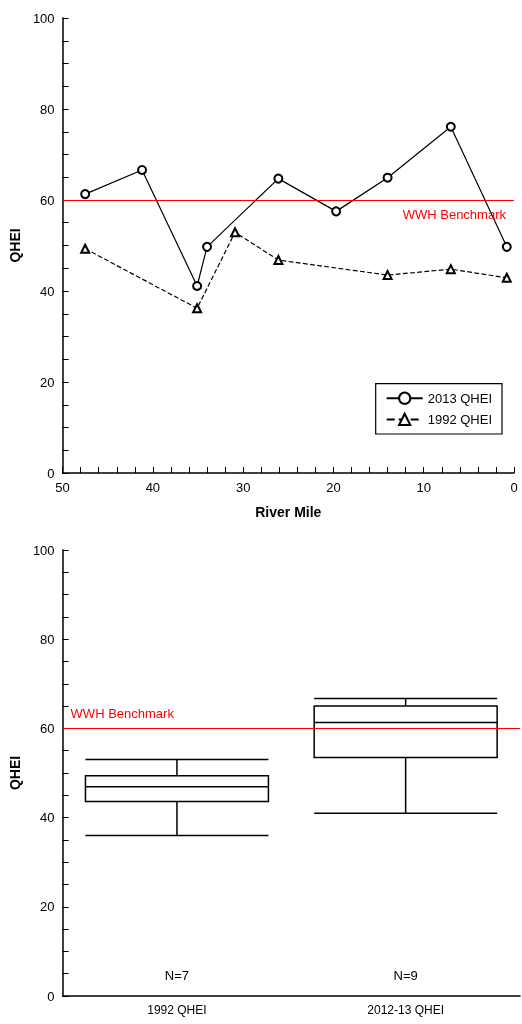 This screenshot has height=1024, width=522. Describe the element at coordinates (460, 419) in the screenshot. I see `legend-label: 1992 QHEI` at that location.